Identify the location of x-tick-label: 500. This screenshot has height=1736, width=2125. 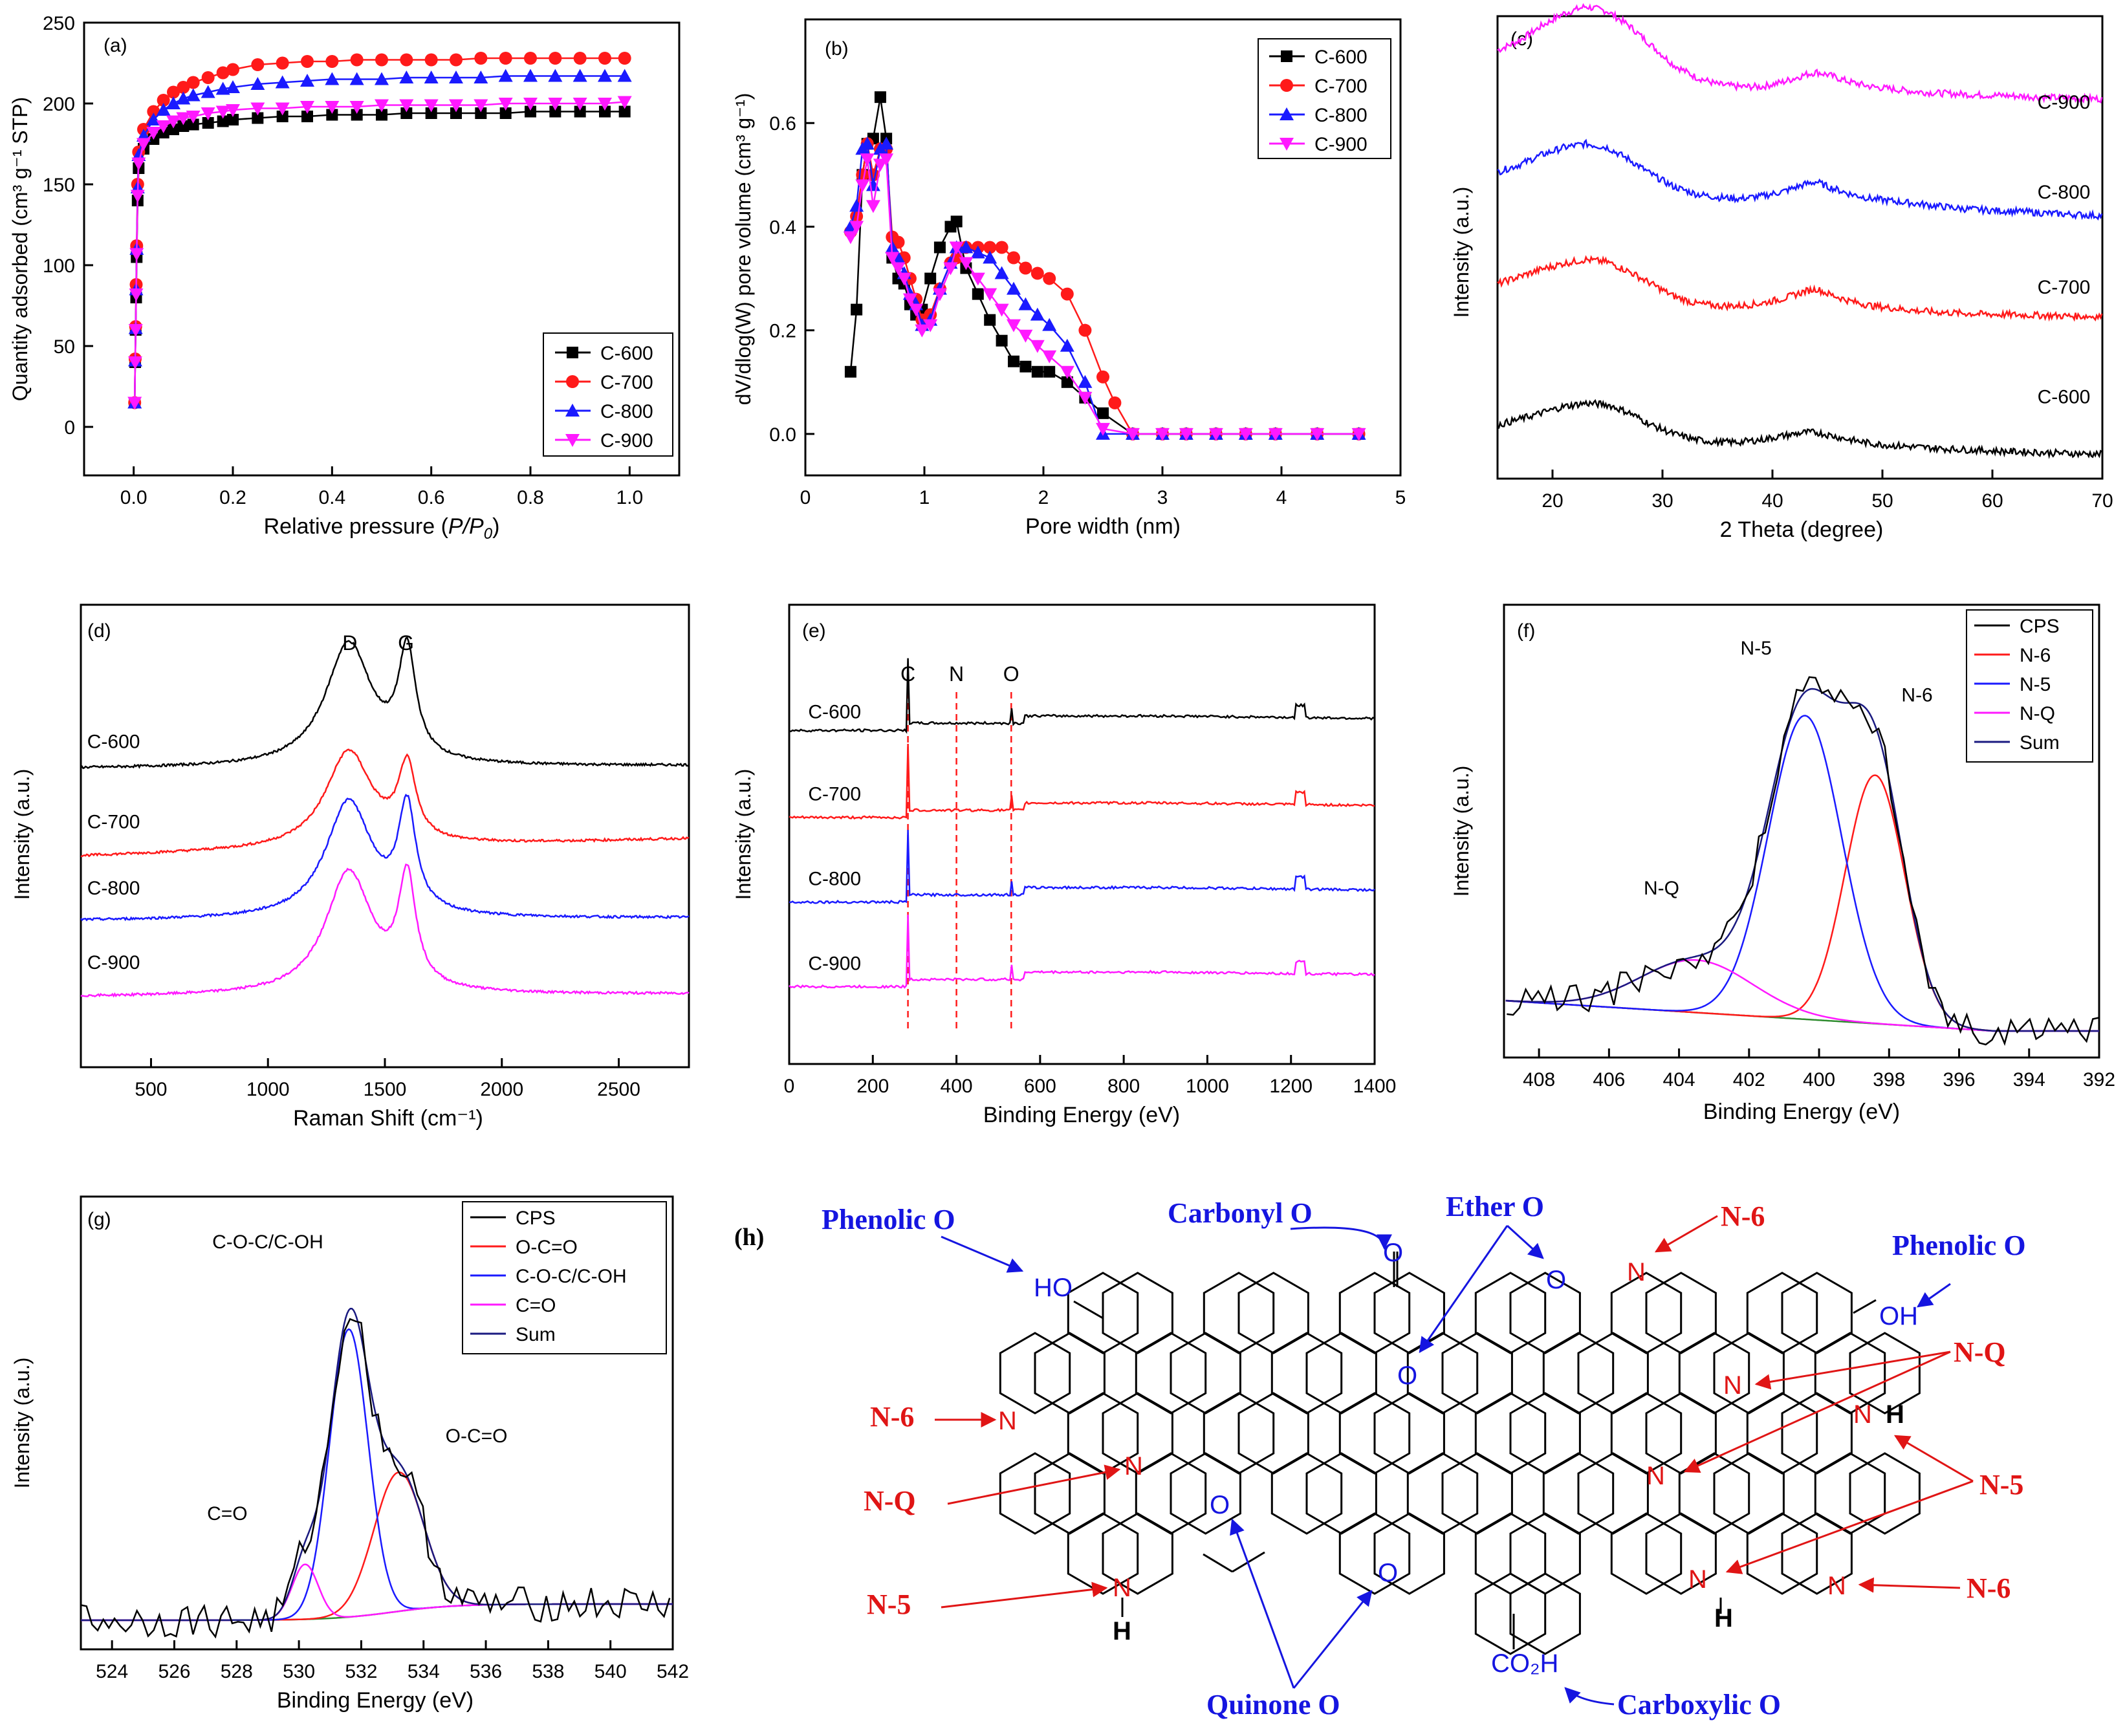
(151, 1089).